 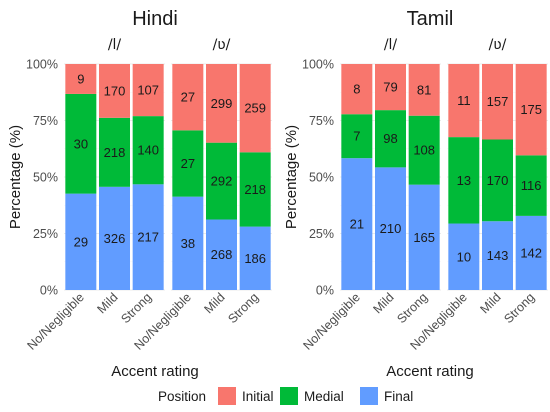 I want to click on bar-mild: 326 218 170, so click(x=114, y=177).